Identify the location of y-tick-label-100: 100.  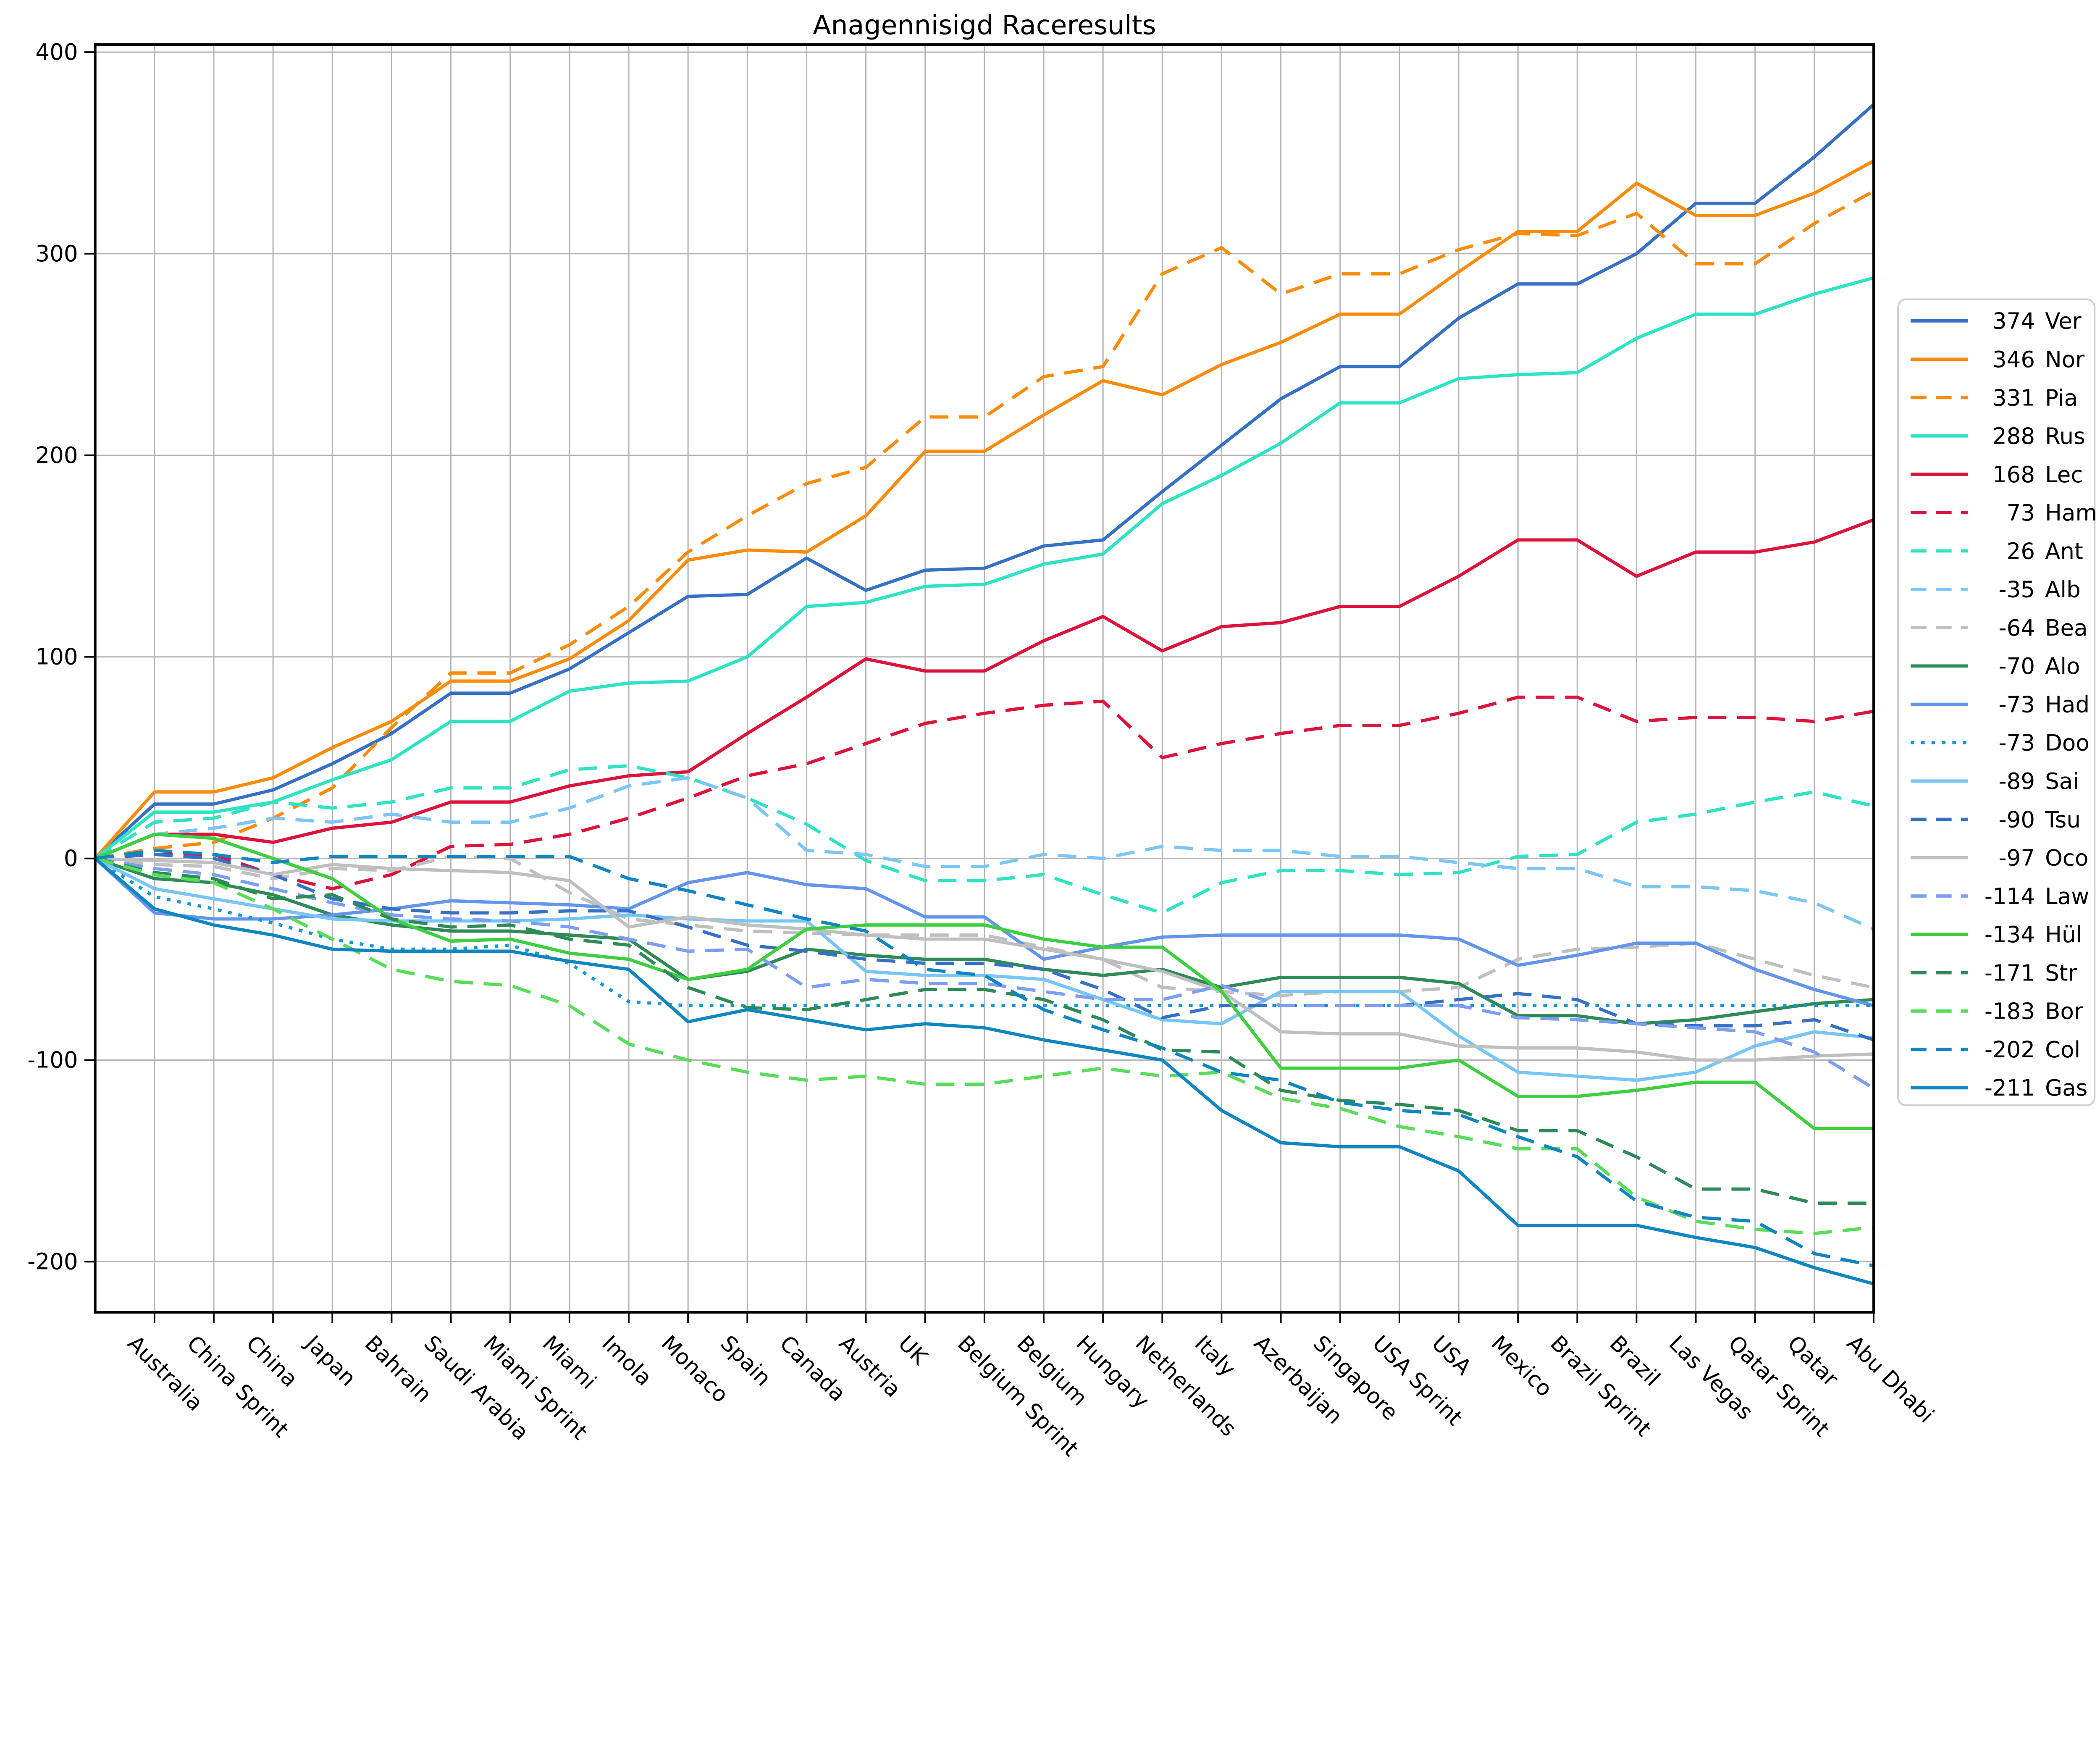
(56, 657).